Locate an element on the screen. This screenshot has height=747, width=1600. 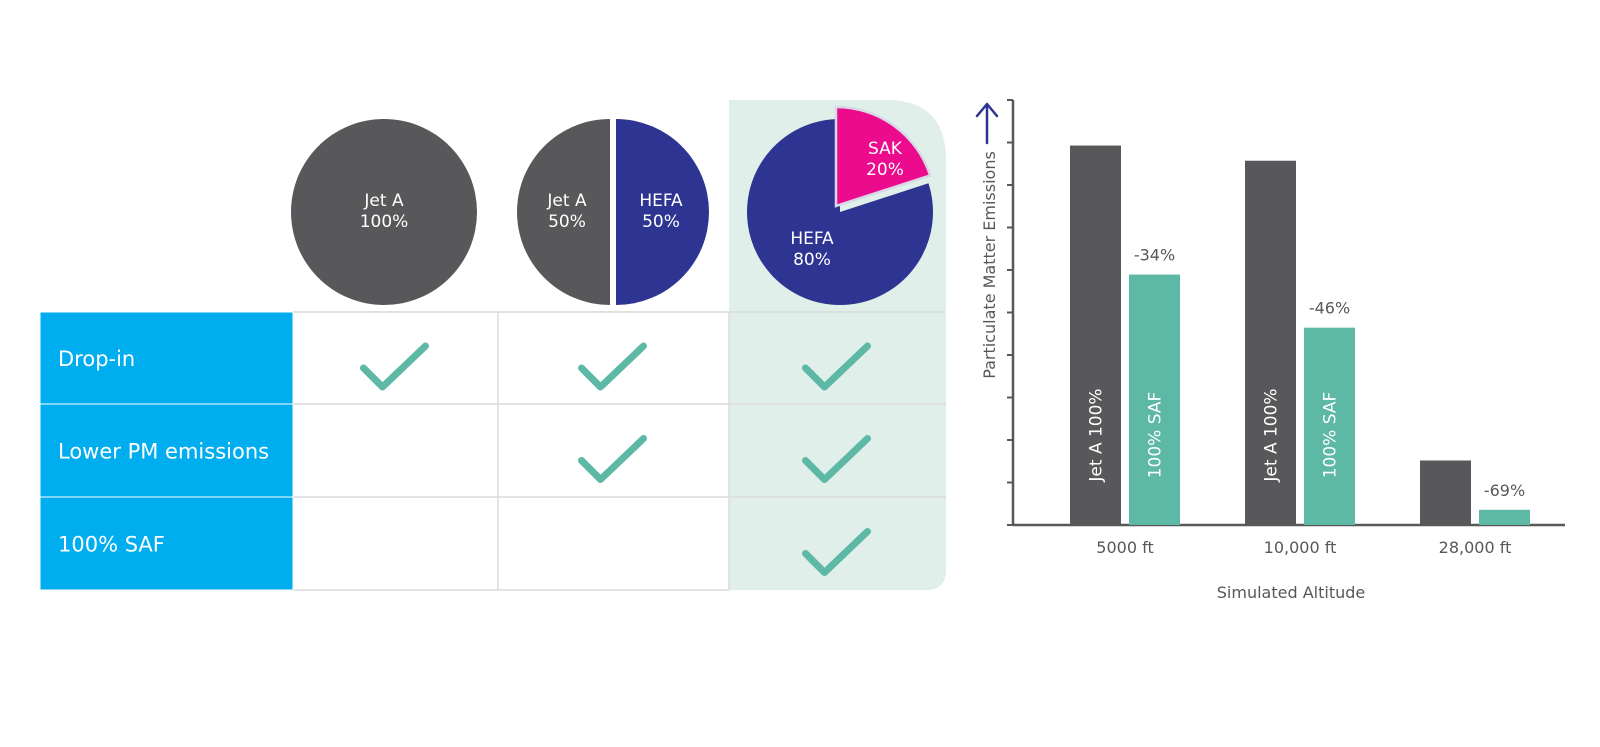
pie-slice-label: 80% is located at coordinates (812, 260).